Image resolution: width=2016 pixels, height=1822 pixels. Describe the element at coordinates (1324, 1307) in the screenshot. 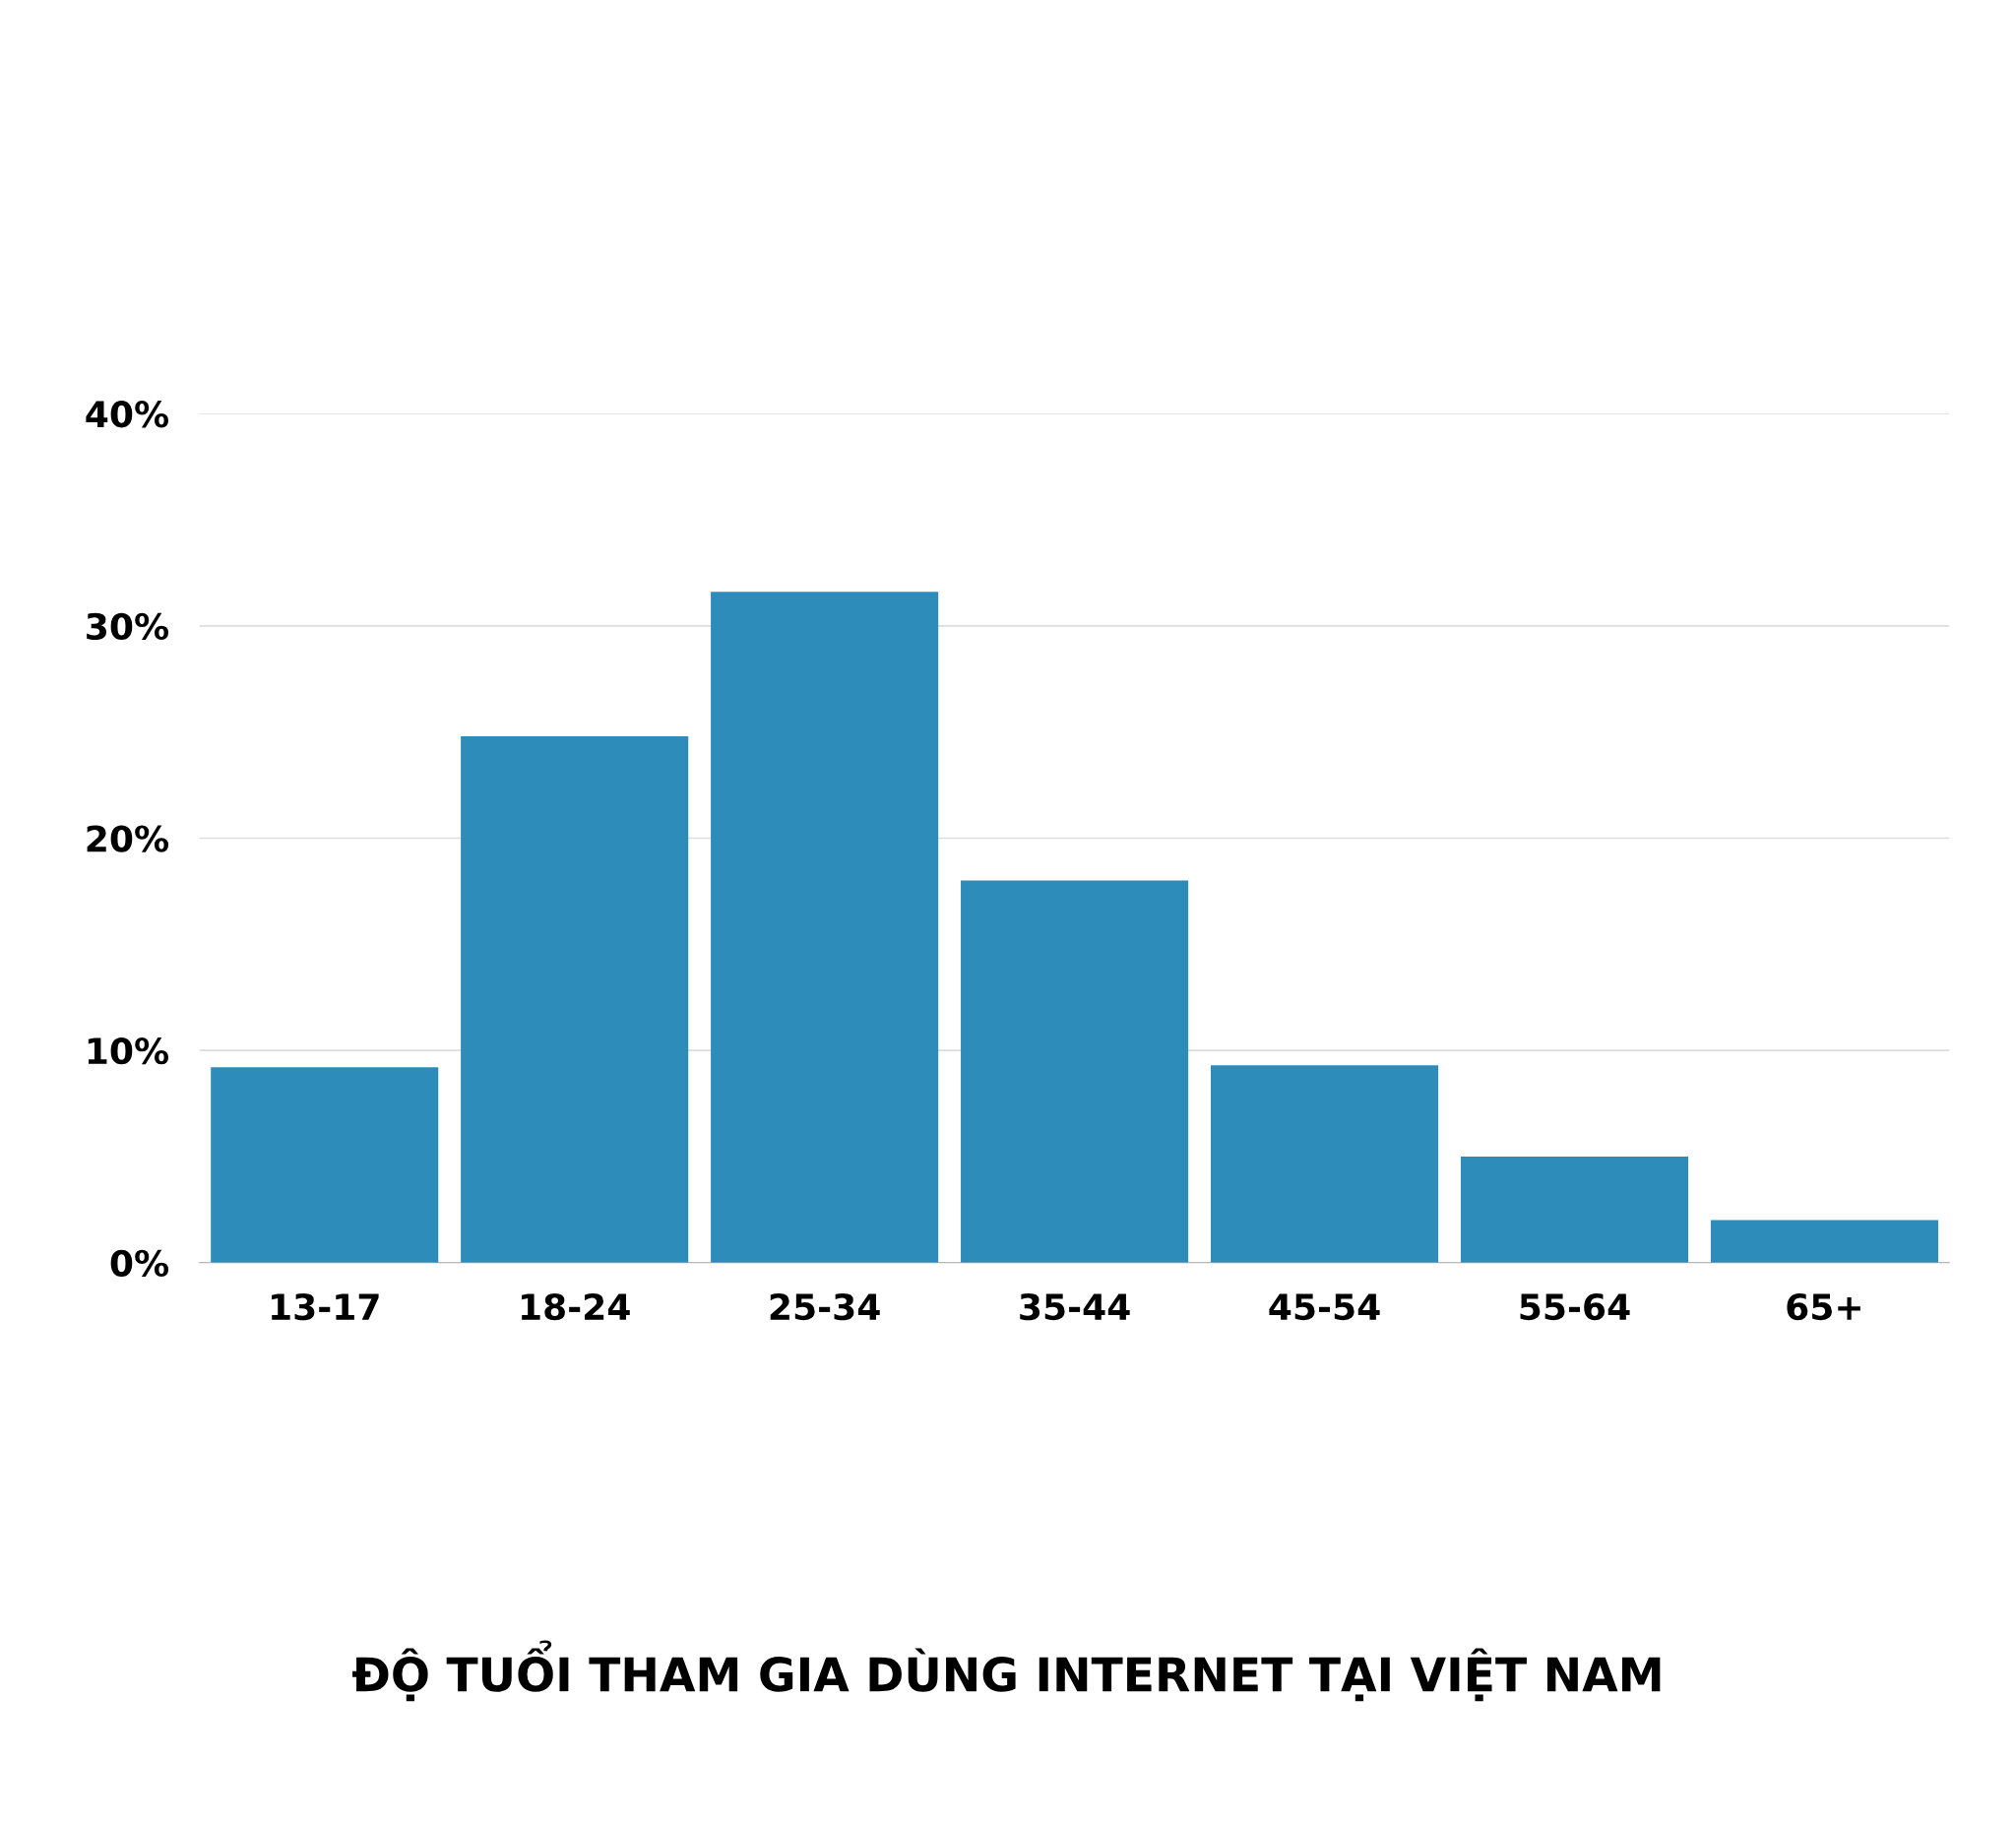

I see `x-tick-label: 45-54` at that location.